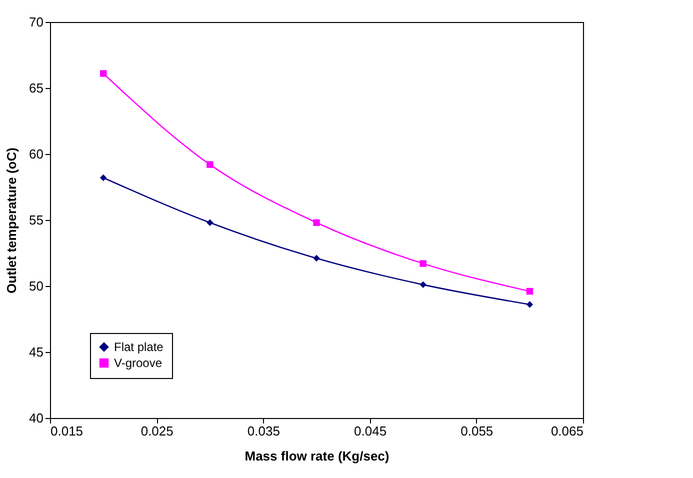 The width and height of the screenshot is (693, 478). I want to click on x-tick-label: 0.015, so click(67, 431).